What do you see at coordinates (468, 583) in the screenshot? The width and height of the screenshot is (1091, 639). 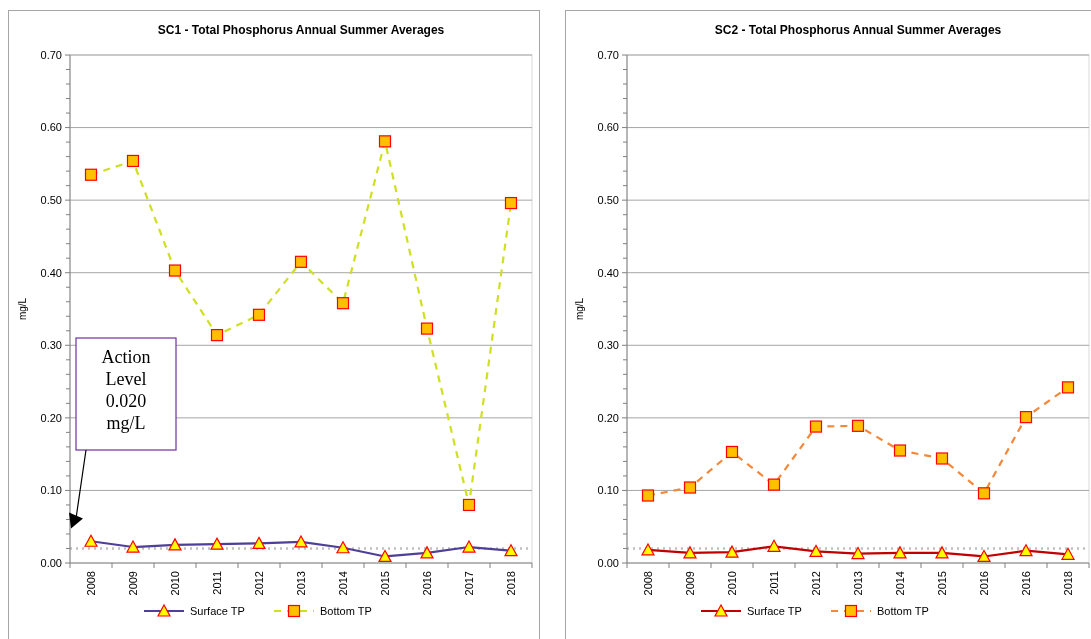 I see `x-tick-label: 2017` at bounding box center [468, 583].